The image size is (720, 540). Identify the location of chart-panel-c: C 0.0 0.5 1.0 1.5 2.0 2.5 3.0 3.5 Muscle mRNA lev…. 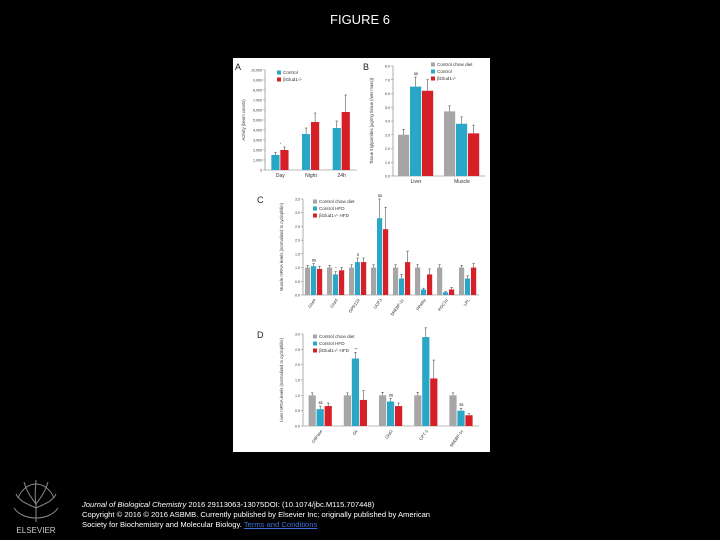
(368, 255).